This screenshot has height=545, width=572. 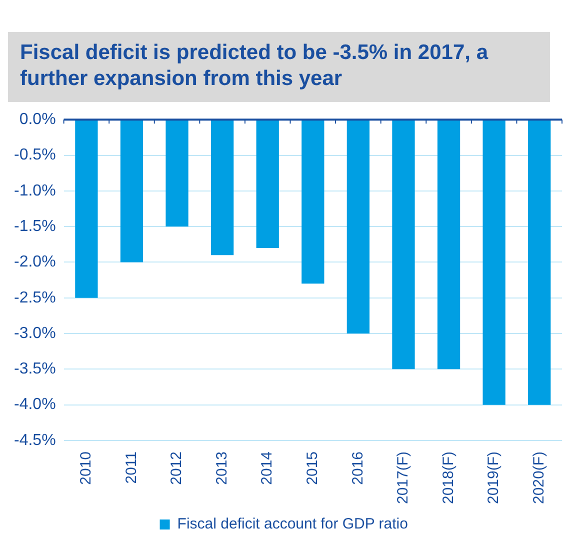 I want to click on x-tick-label: 2020(F), so click(x=539, y=477).